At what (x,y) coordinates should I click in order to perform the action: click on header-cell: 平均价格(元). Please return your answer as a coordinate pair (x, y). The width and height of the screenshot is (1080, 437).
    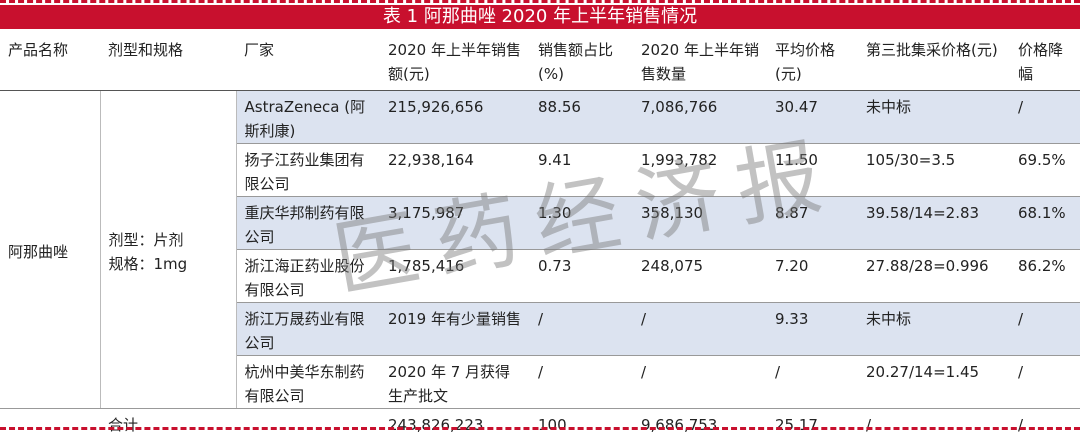
    Looking at the image, I should click on (812, 62).